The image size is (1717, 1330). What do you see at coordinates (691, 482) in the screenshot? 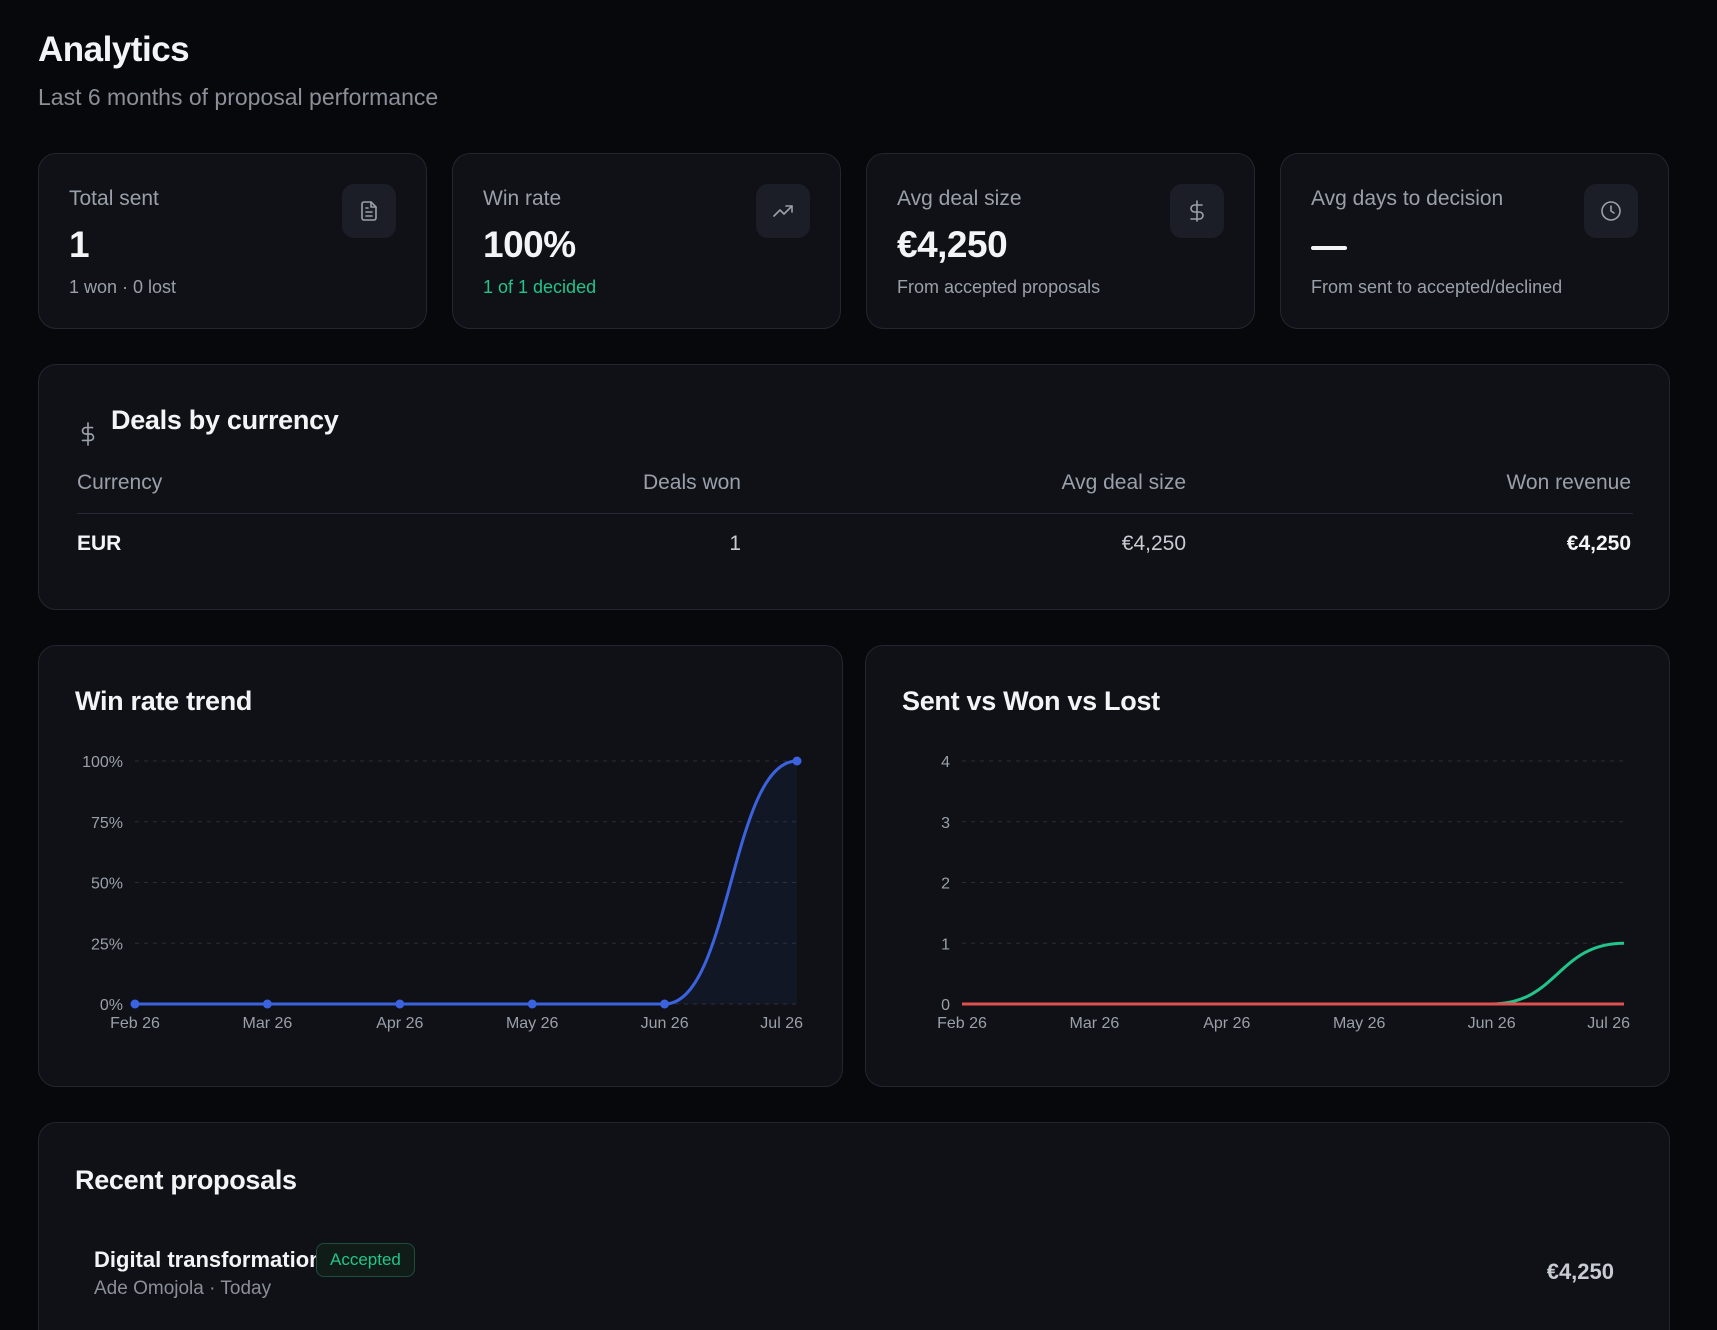
I see `column-header-deals-won: Deals won` at bounding box center [691, 482].